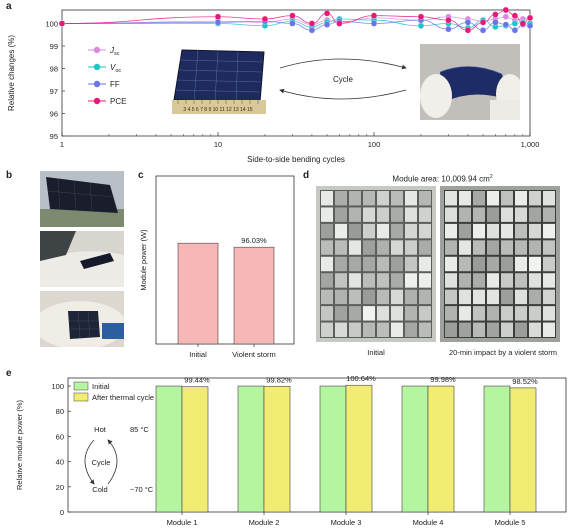 The image size is (580, 529). What do you see at coordinates (141, 175) in the screenshot?
I see `panel-letter-c: c` at bounding box center [141, 175].